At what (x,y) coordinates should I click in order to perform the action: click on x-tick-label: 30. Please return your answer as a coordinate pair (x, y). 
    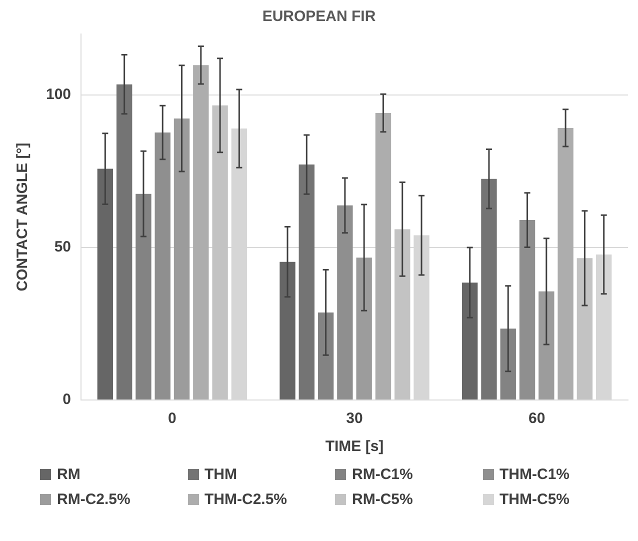
    Looking at the image, I should click on (354, 419).